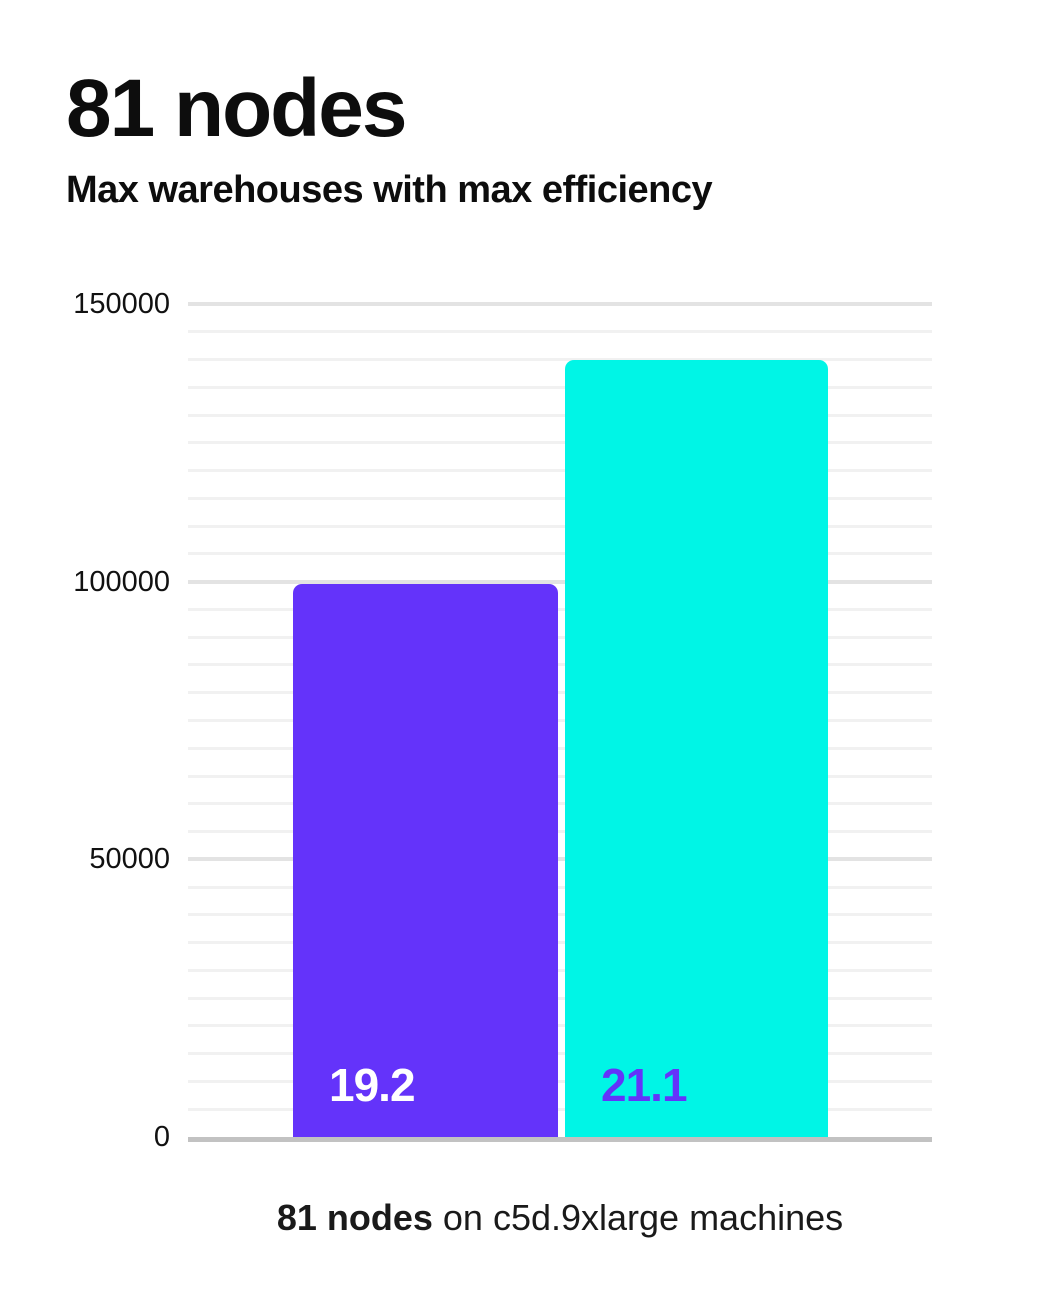  Describe the element at coordinates (121, 581) in the screenshot. I see `y-axis-tick-label: 100000` at that location.